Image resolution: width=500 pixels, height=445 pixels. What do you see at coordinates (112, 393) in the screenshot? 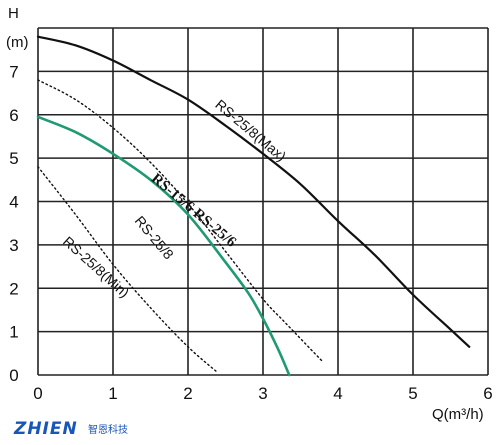
I see `x-tick-label: 1` at bounding box center [112, 393].